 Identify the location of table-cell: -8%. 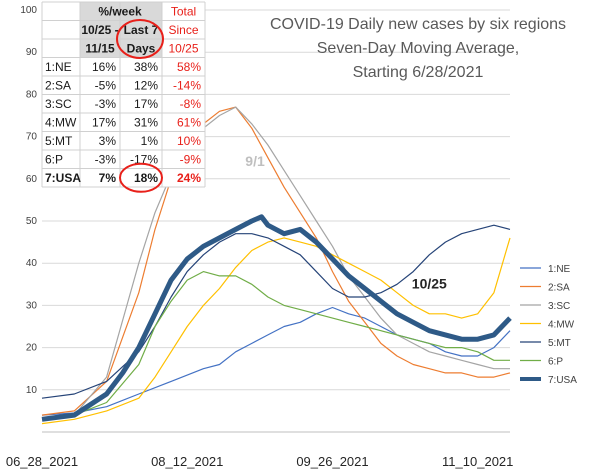
(191, 104).